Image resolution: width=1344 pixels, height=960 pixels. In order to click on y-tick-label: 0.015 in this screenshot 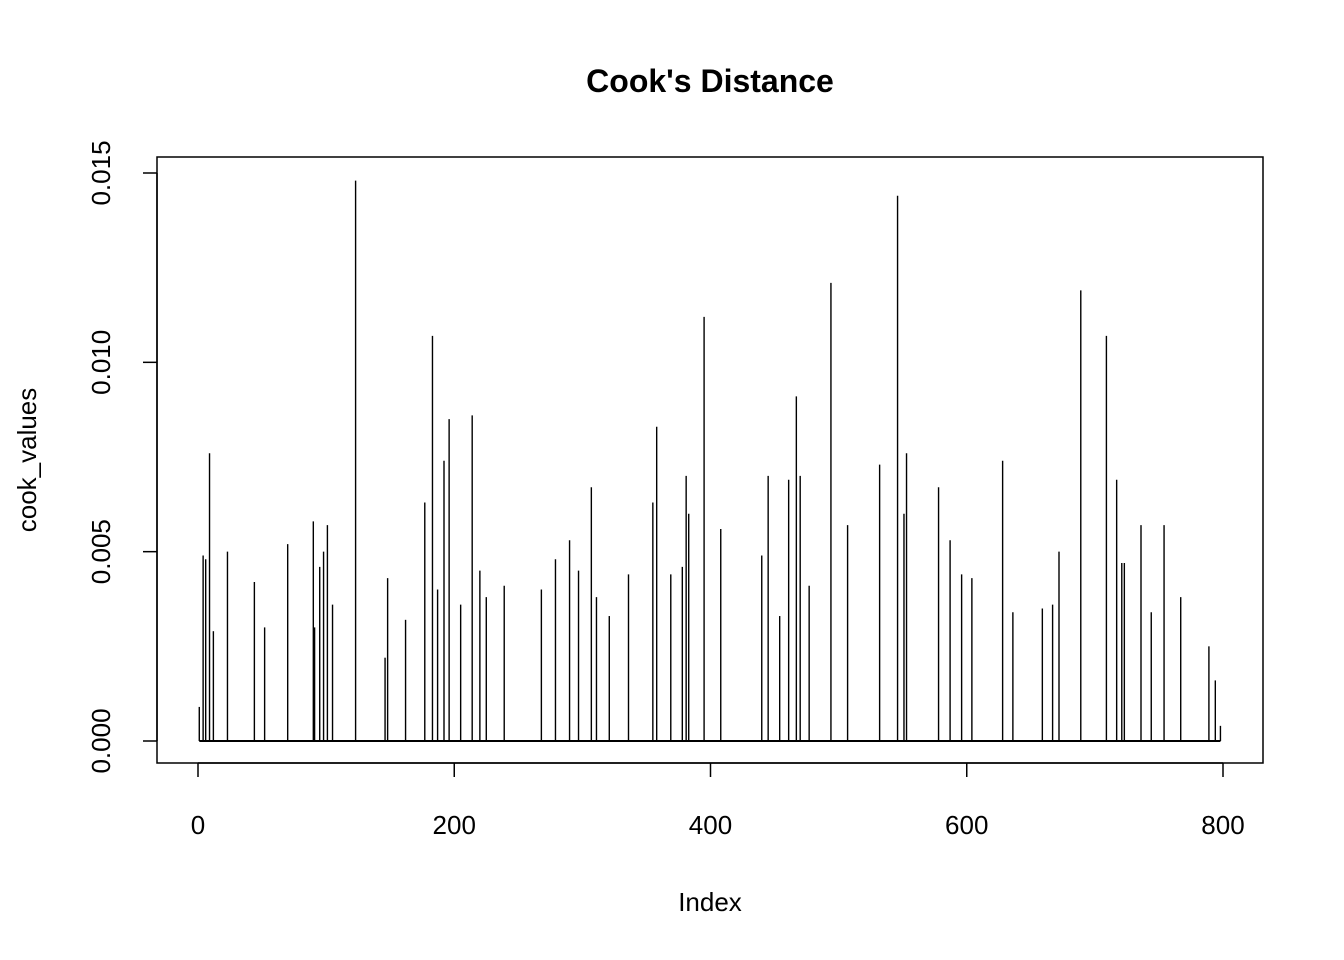, I will do `click(101, 172)`.